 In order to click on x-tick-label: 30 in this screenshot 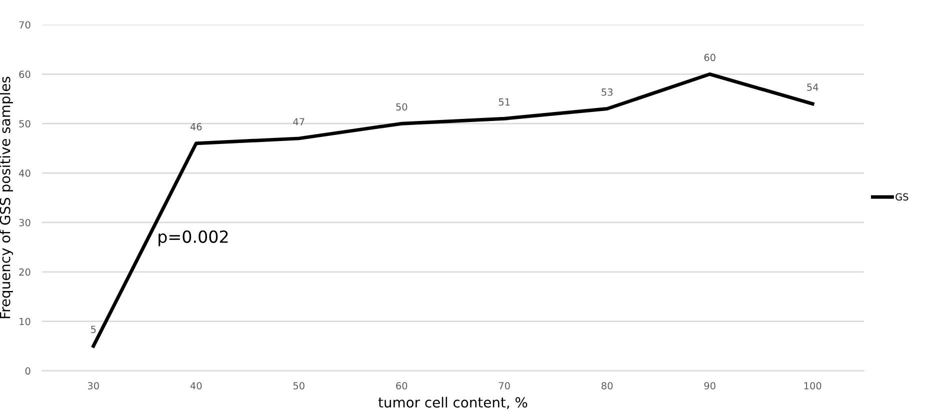, I will do `click(93, 386)`.